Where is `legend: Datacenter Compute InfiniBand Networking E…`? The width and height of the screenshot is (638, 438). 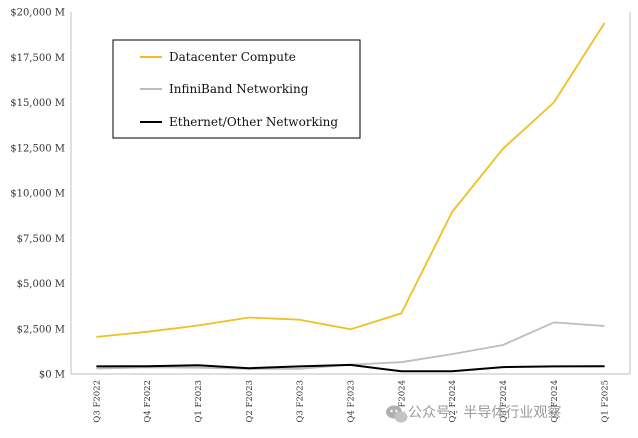 legend: Datacenter Compute InfiniBand Networking E… is located at coordinates (236, 89).